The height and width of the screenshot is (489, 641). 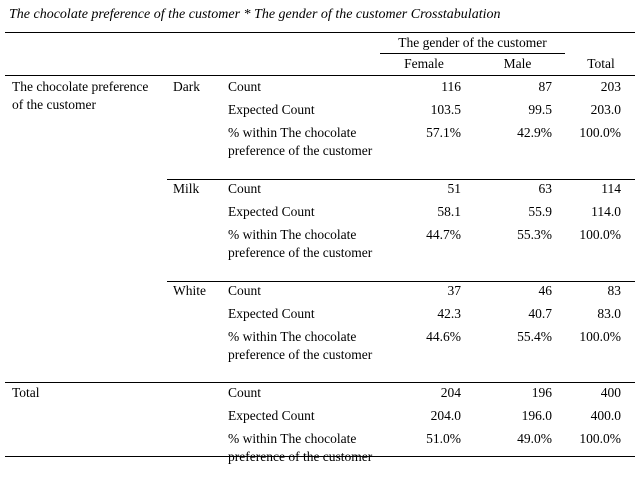 What do you see at coordinates (534, 234) in the screenshot?
I see `cell-milk-pct-male: 55.3%` at bounding box center [534, 234].